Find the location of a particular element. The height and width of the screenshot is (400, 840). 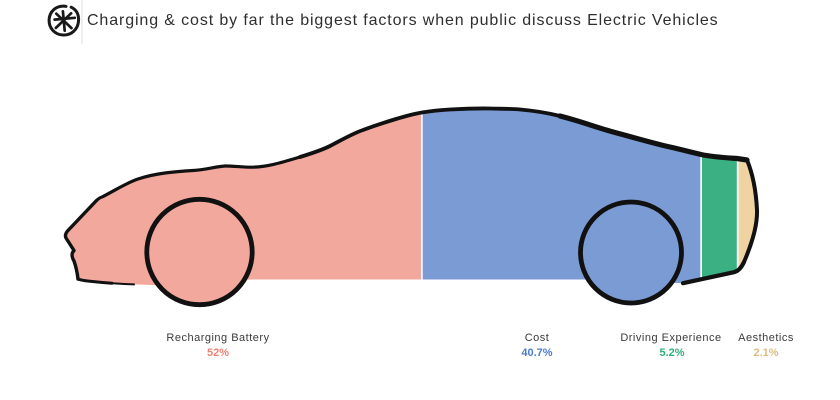

svg-text: Aesthetics is located at coordinates (766, 338).